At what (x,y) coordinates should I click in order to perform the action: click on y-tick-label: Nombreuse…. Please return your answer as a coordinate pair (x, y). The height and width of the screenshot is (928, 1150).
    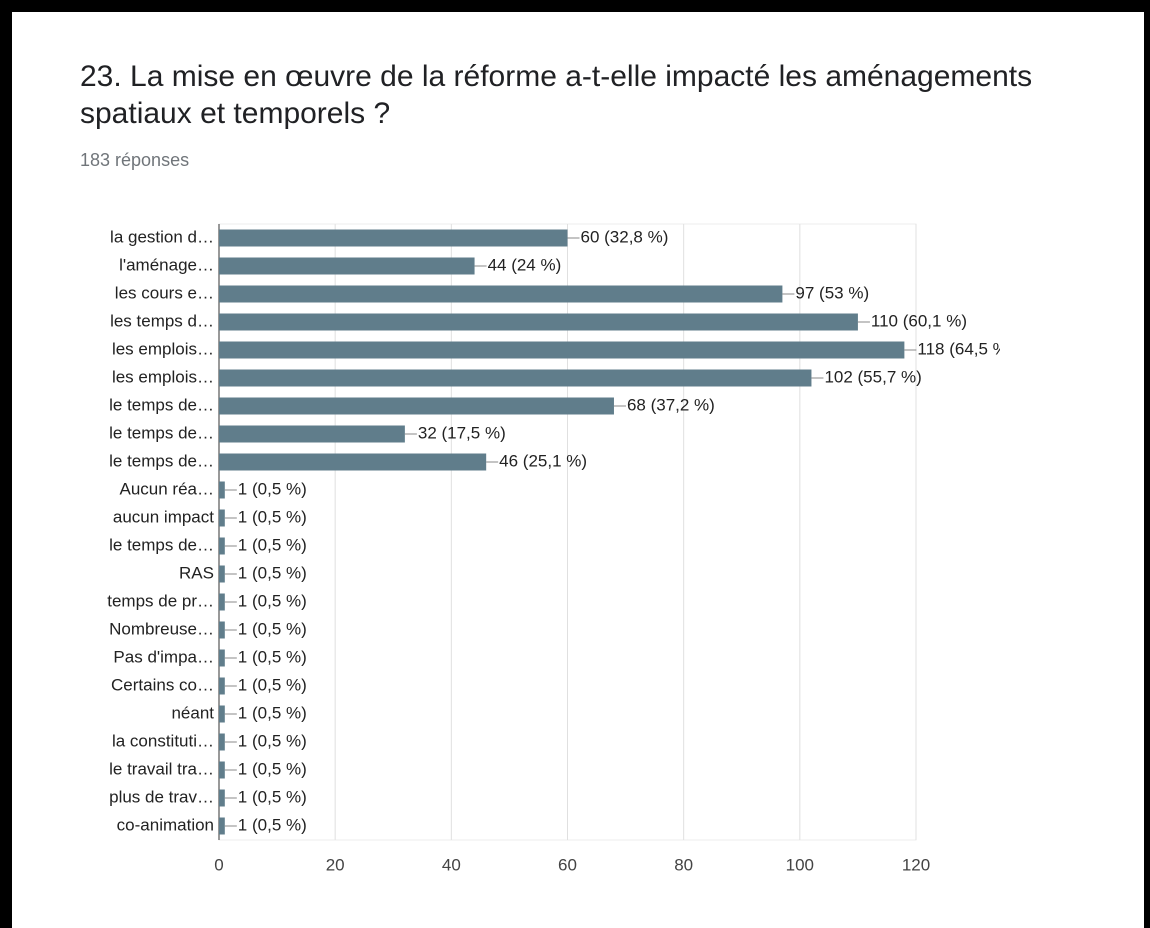
    Looking at the image, I should click on (161, 628).